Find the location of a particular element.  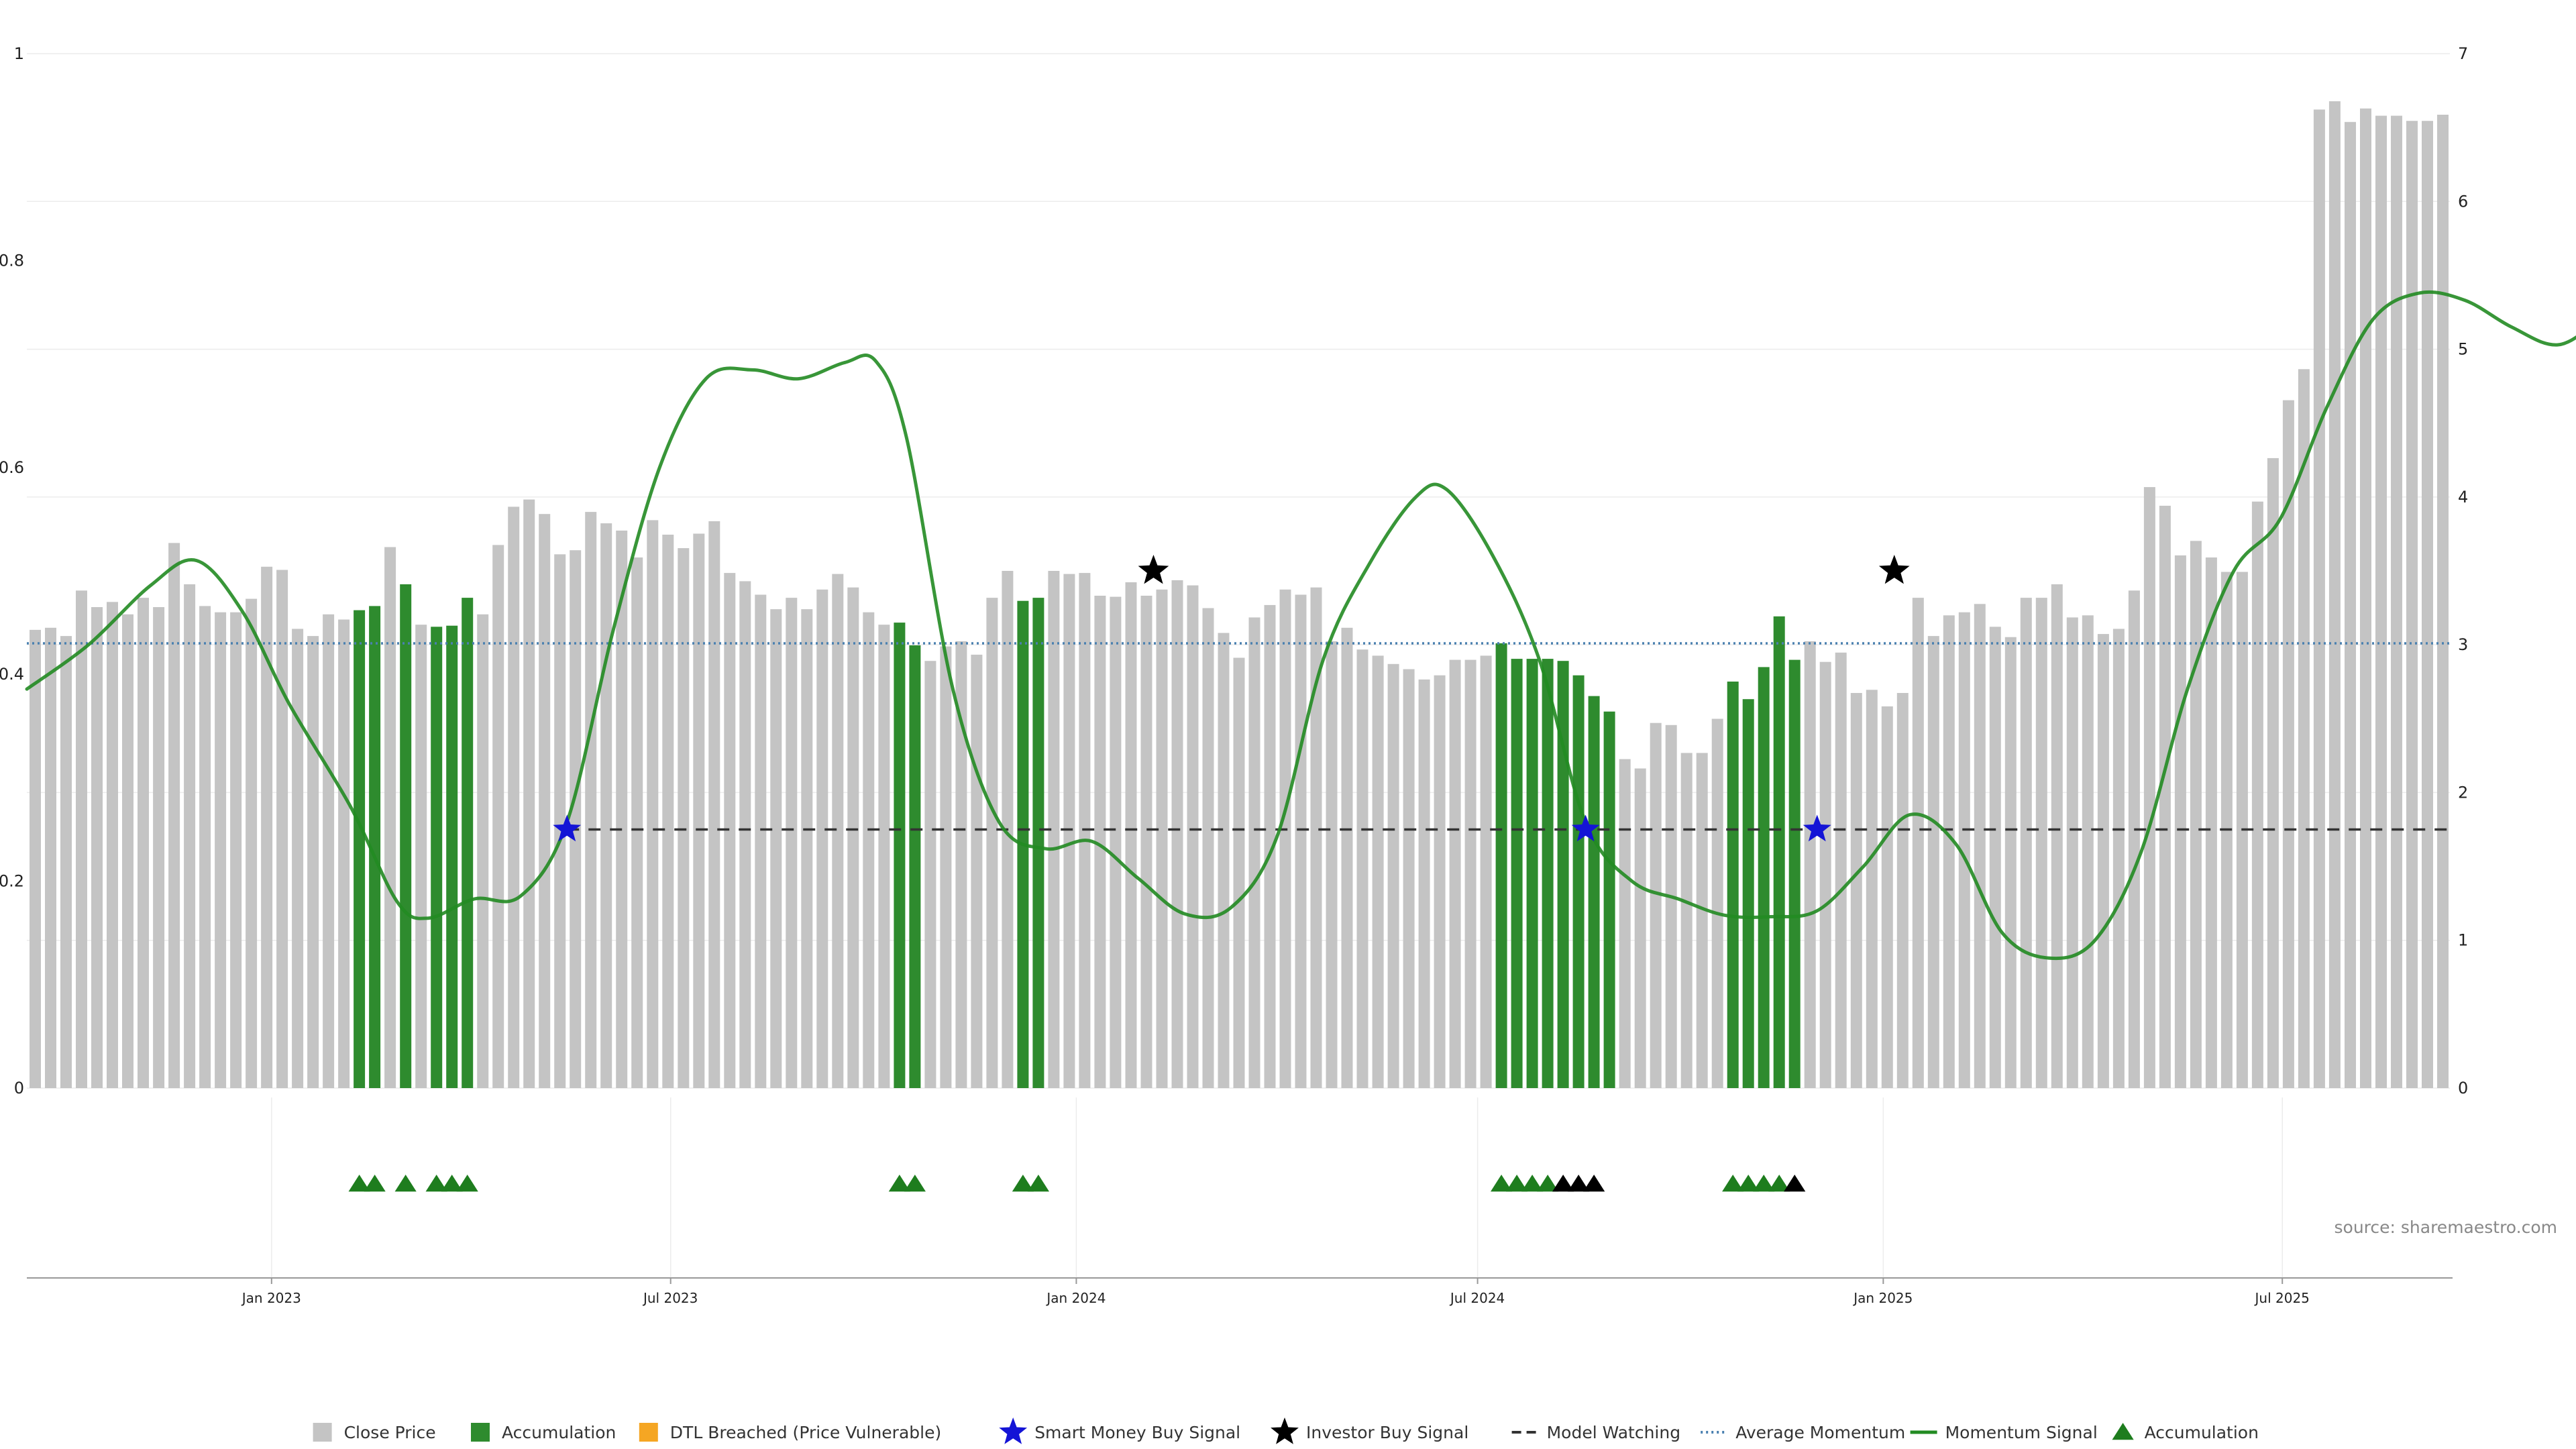

y-left-tick-label: 0.6 is located at coordinates (12, 467).